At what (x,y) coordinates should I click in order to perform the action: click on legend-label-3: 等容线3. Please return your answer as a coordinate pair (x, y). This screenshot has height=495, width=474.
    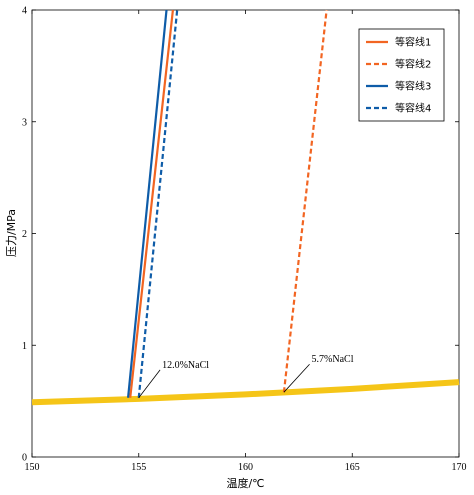
    Looking at the image, I should click on (413, 86).